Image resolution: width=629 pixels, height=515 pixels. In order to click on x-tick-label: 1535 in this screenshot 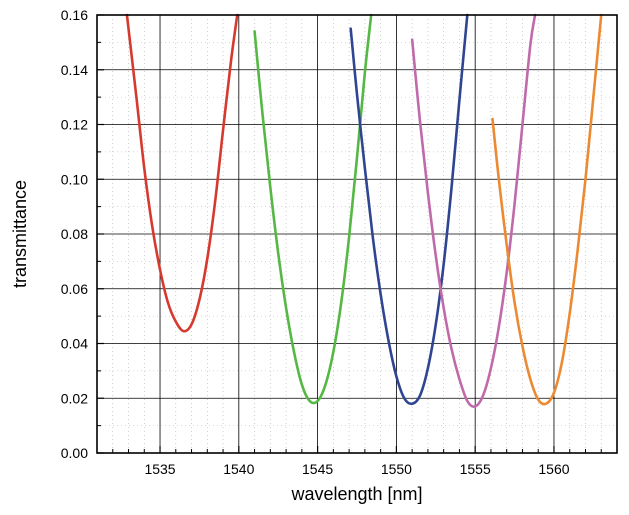, I will do `click(159, 469)`.